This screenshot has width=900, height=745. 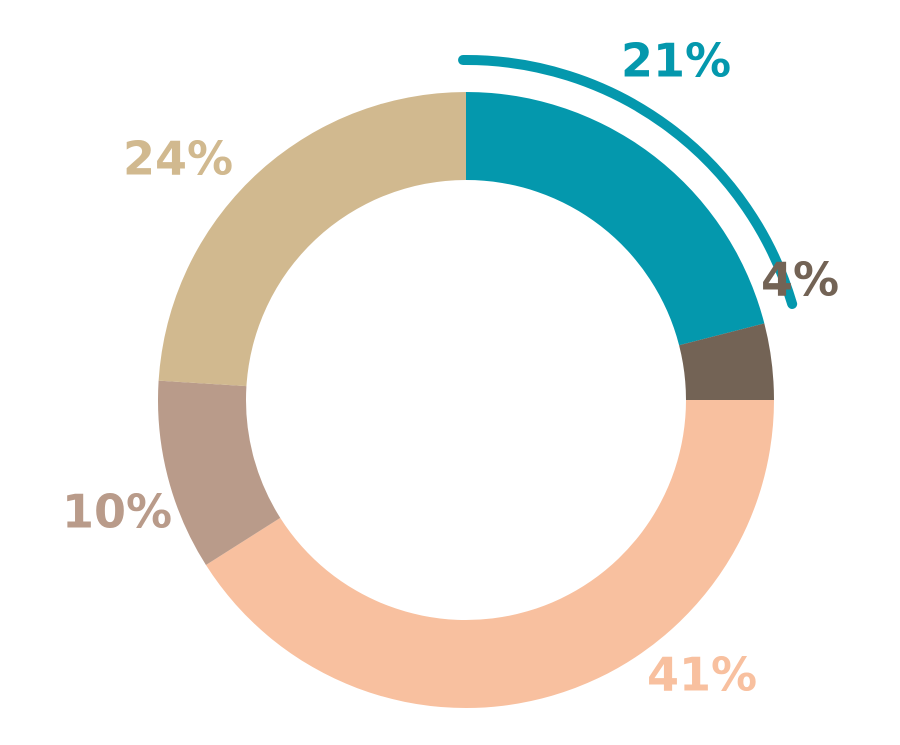 What do you see at coordinates (800, 280) in the screenshot?
I see `slice-label-4: 4%` at bounding box center [800, 280].